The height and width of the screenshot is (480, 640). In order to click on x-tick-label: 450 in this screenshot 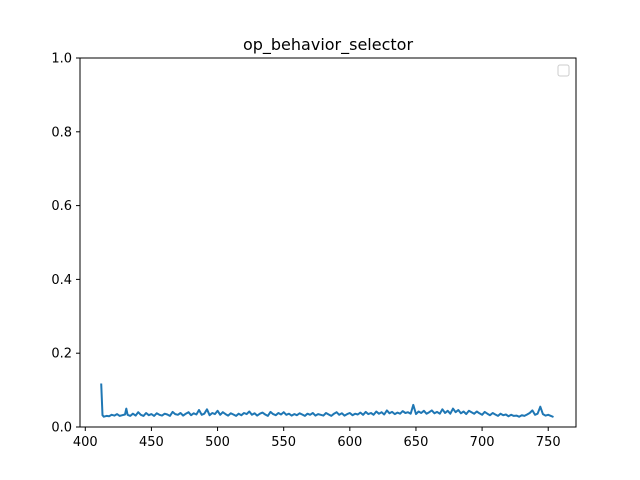, I will do `click(151, 442)`.